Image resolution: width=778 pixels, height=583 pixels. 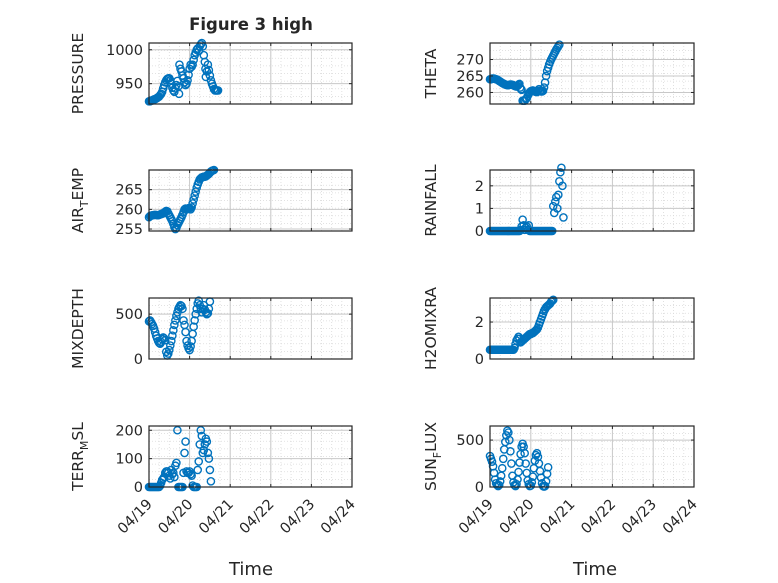 I want to click on y-axis-label: RAINFALL, so click(x=431, y=200).